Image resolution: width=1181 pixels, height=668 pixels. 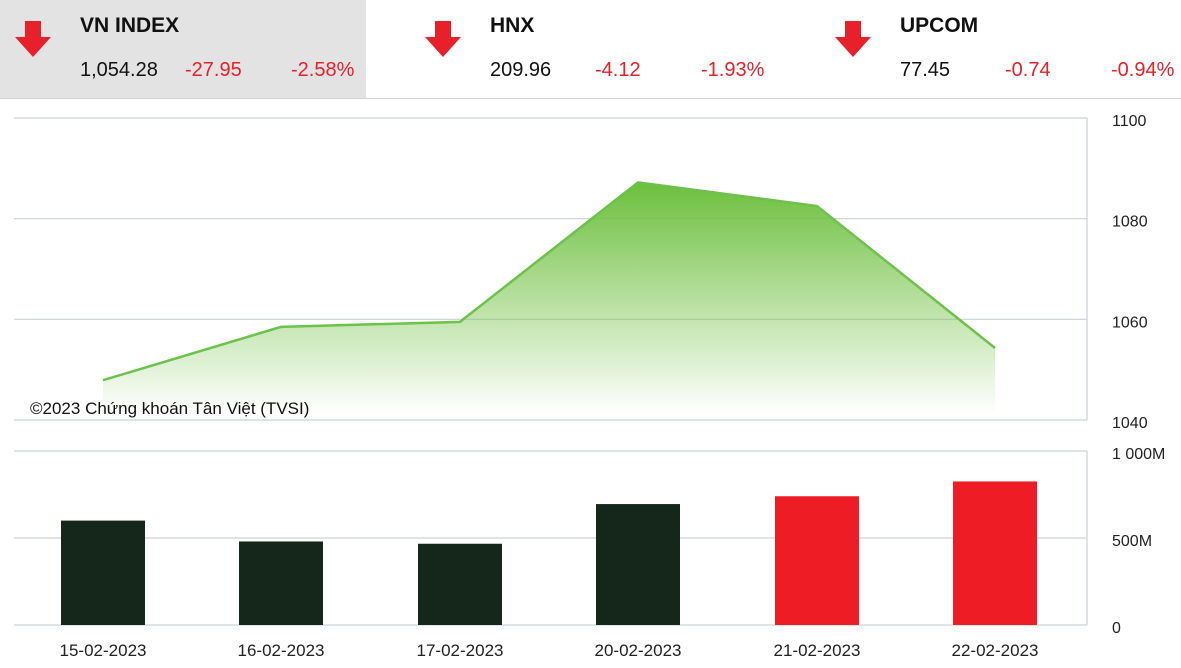 I want to click on y-tick-label: 1080, so click(x=1130, y=222).